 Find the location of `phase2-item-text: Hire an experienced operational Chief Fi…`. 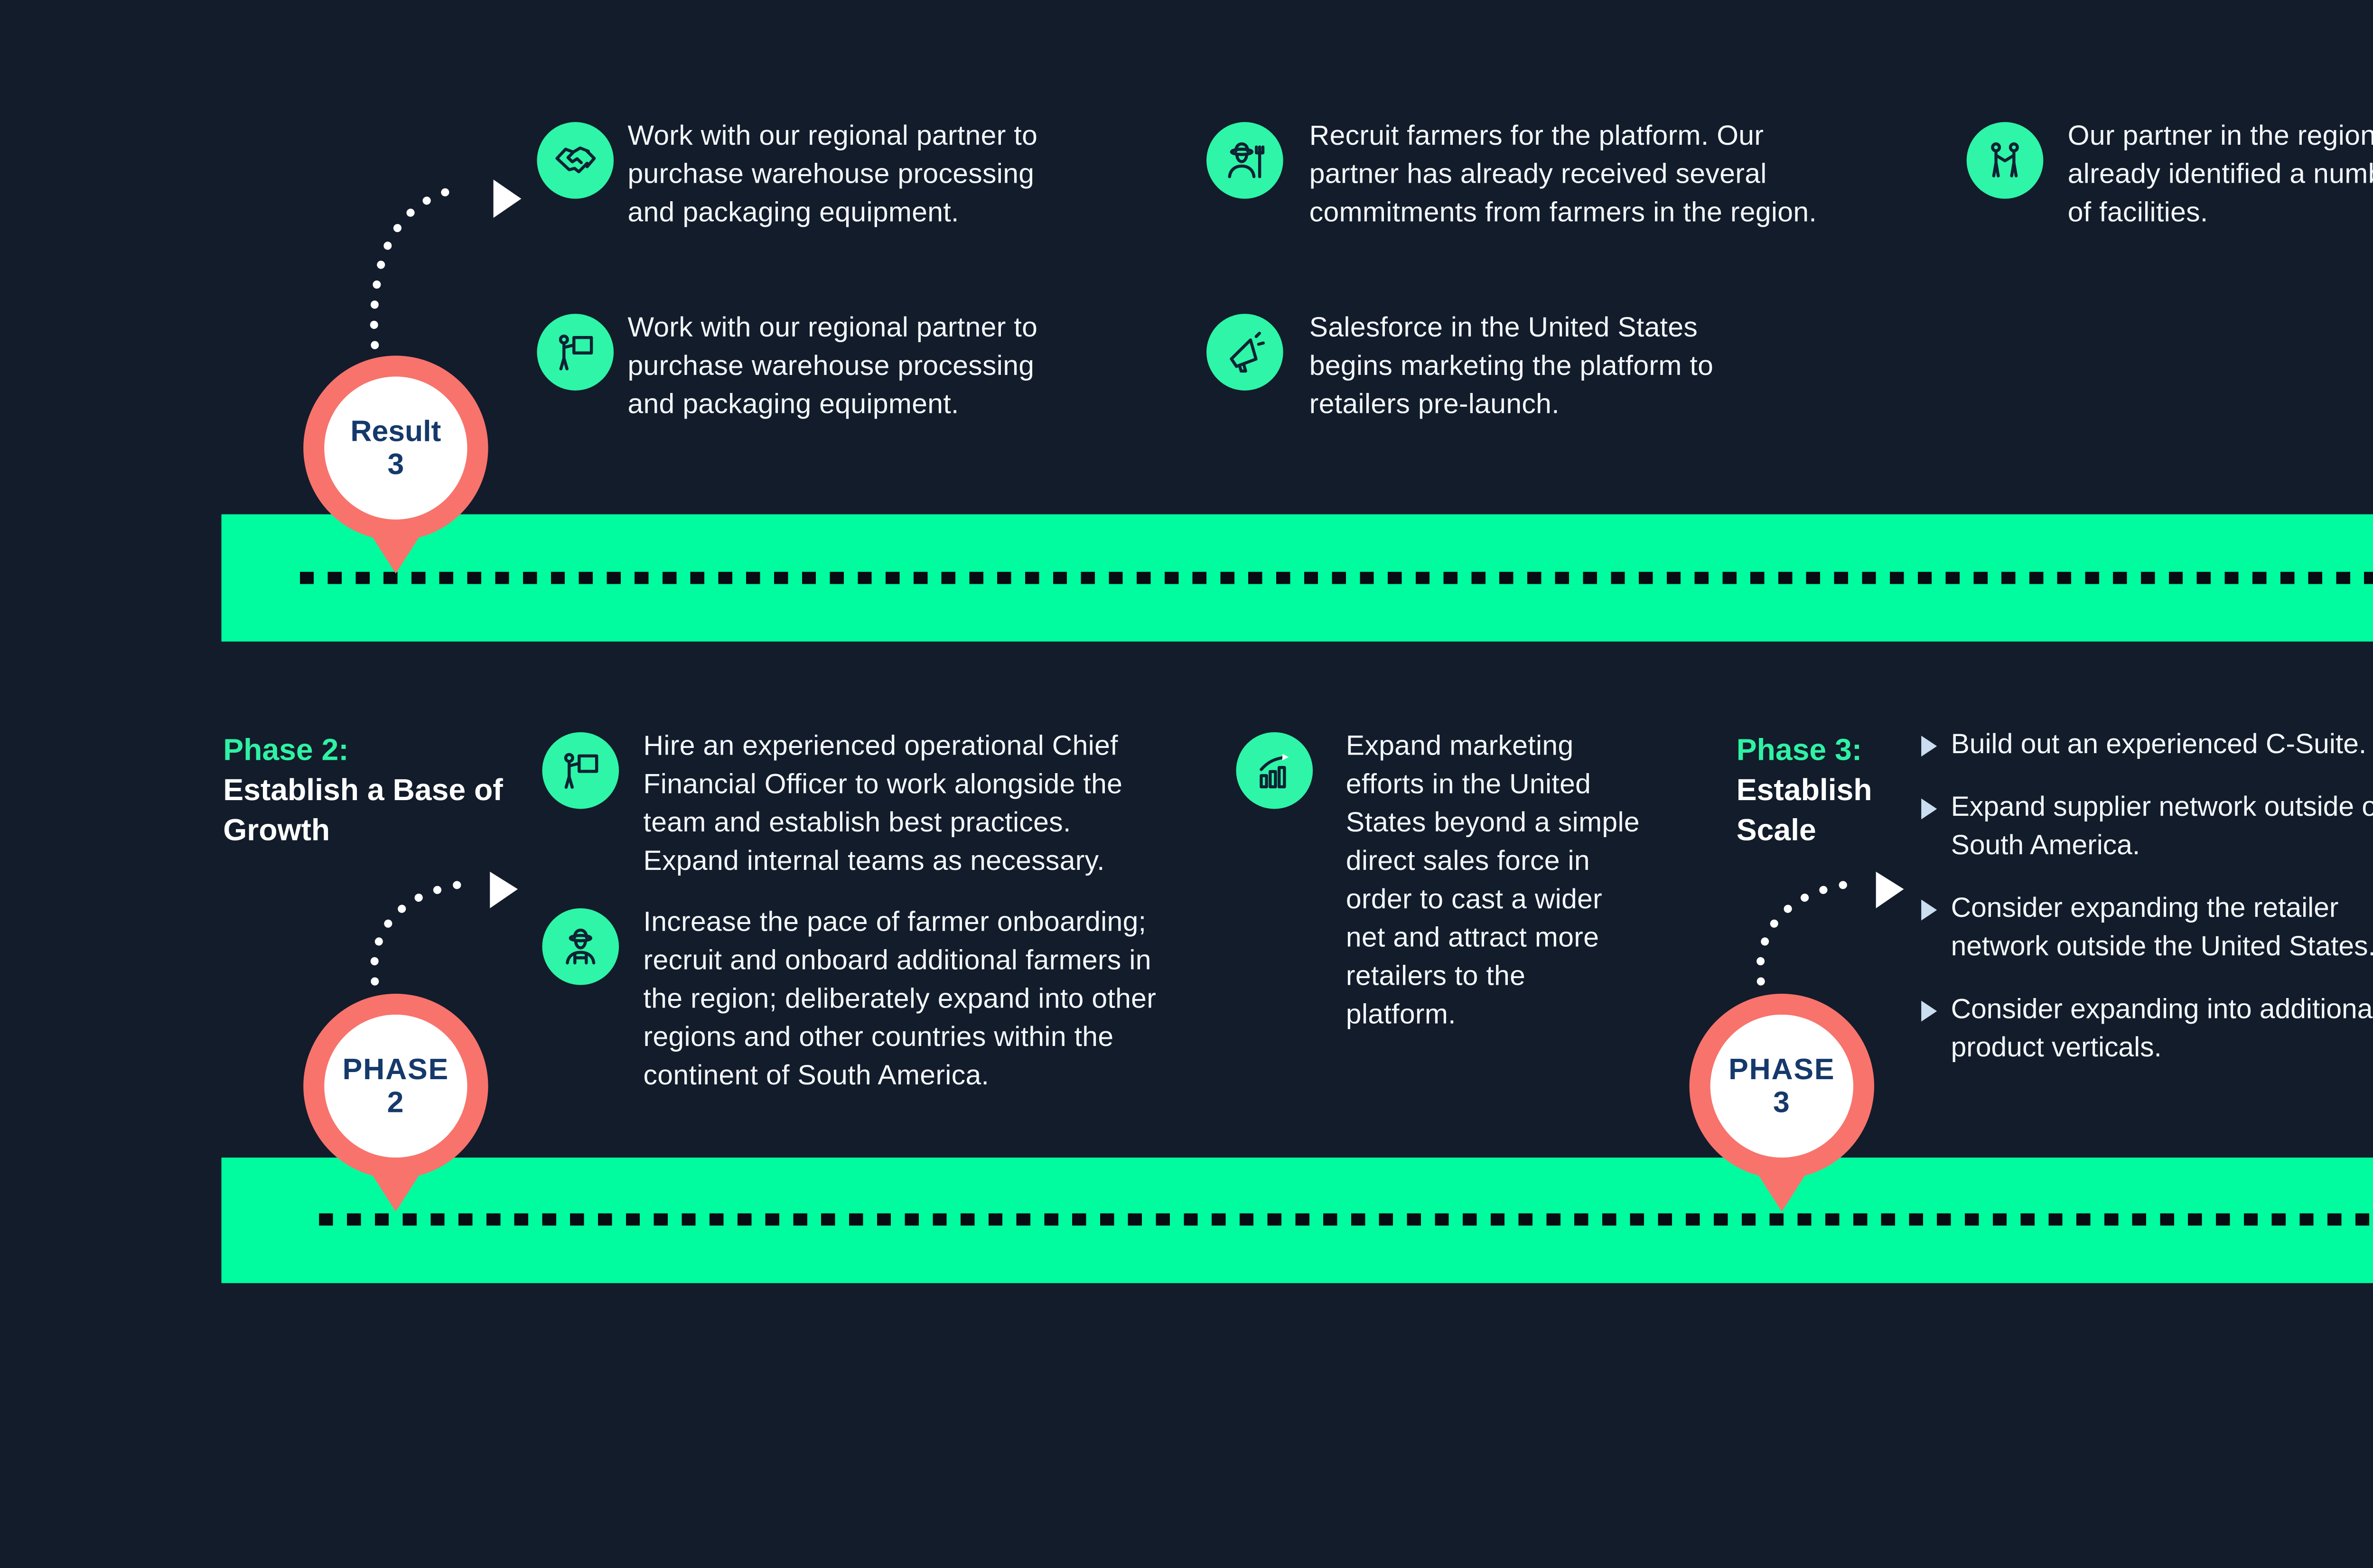

phase2-item-text: Hire an experienced operational Chief Fi… is located at coordinates (883, 805).